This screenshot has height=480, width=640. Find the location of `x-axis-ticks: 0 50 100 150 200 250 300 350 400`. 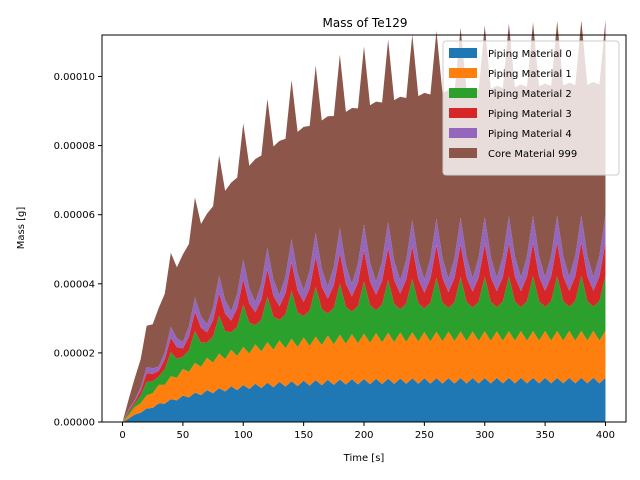

x-axis-ticks: 0 50 100 150 200 250 300 350 400 is located at coordinates (367, 431).